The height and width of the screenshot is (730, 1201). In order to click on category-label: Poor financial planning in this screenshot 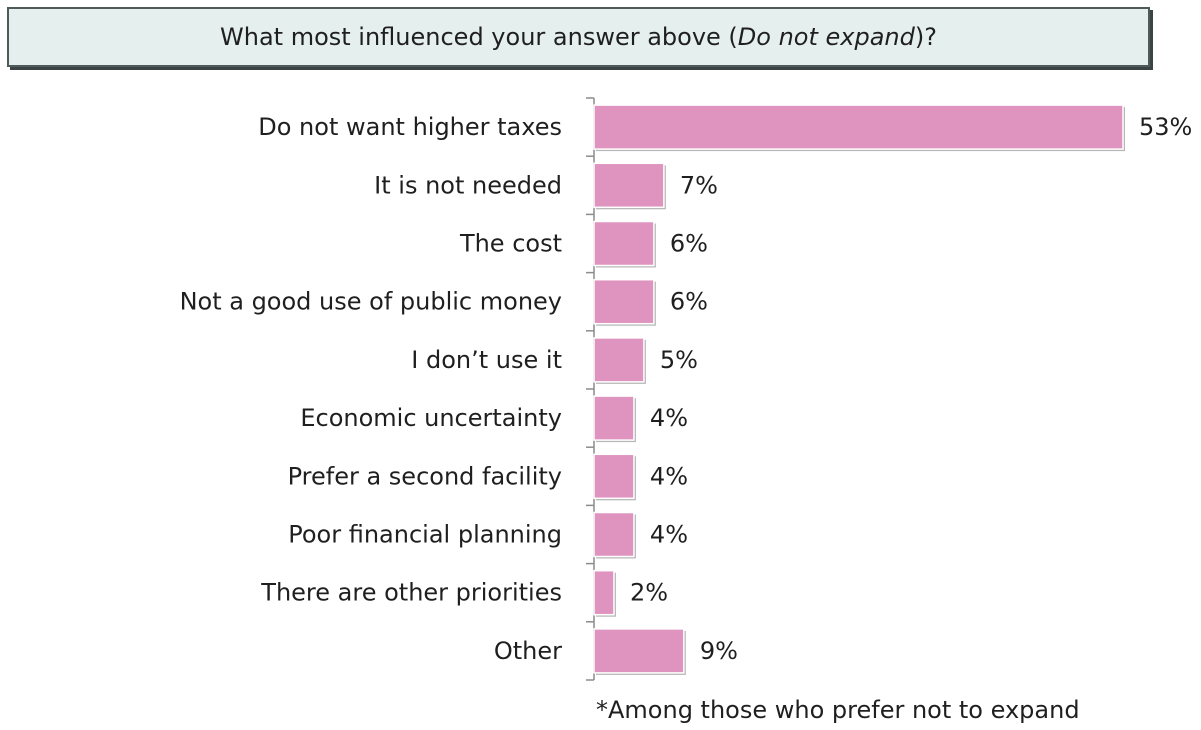, I will do `click(425, 535)`.